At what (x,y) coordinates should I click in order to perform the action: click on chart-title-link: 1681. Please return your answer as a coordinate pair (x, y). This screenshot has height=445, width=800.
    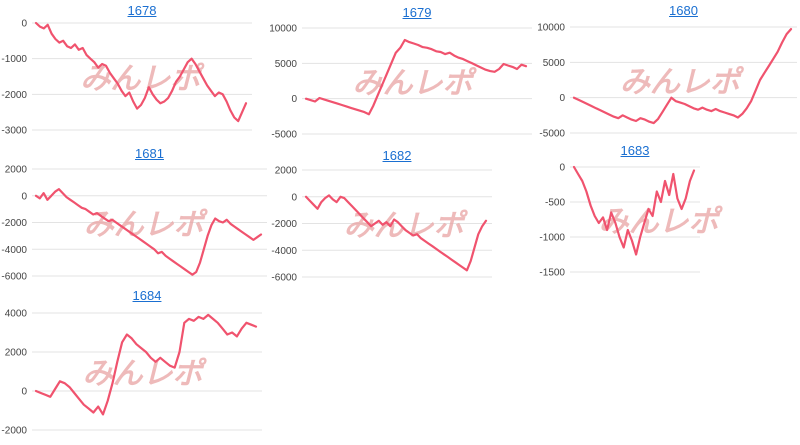
    Looking at the image, I should click on (149, 153).